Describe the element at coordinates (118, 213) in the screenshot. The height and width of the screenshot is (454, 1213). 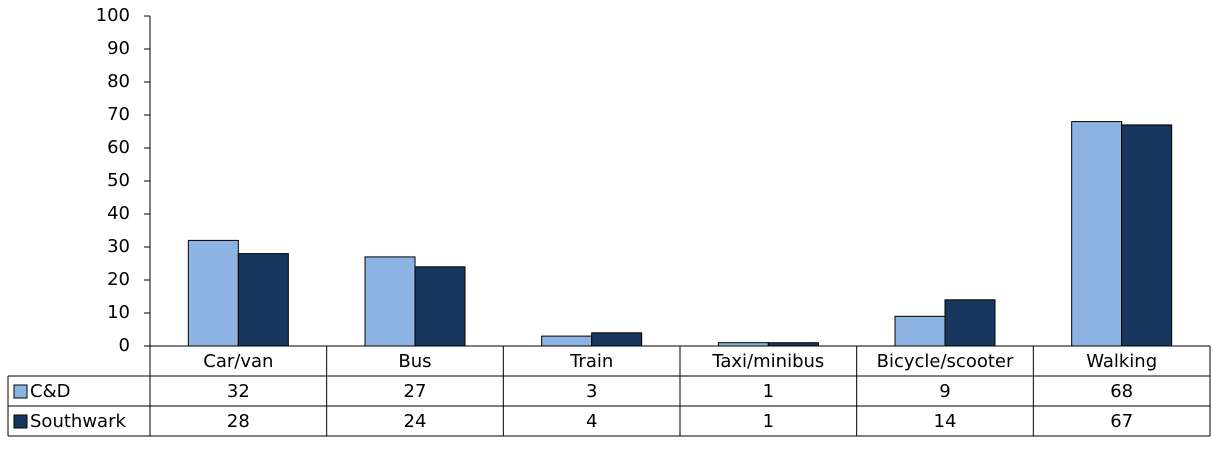
I see `y-tick-label: 40` at that location.